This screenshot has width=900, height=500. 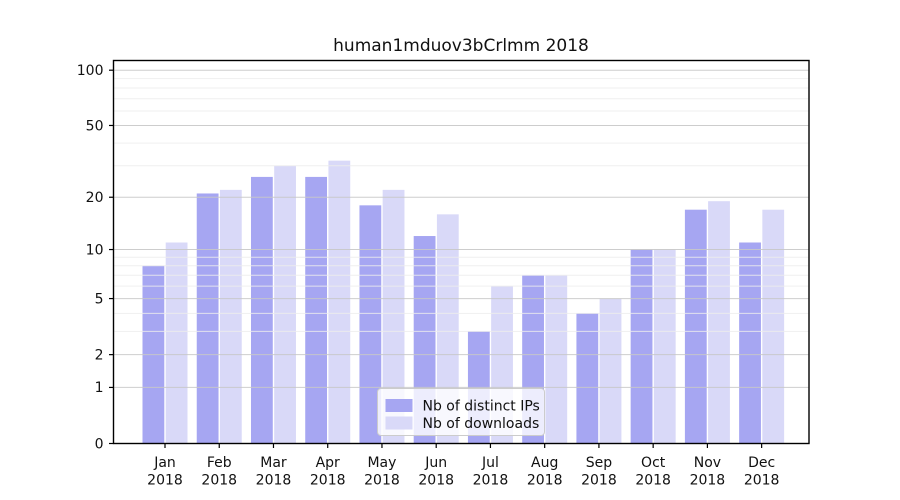 I want to click on x-tick-label-aug: Aug, so click(x=544, y=463).